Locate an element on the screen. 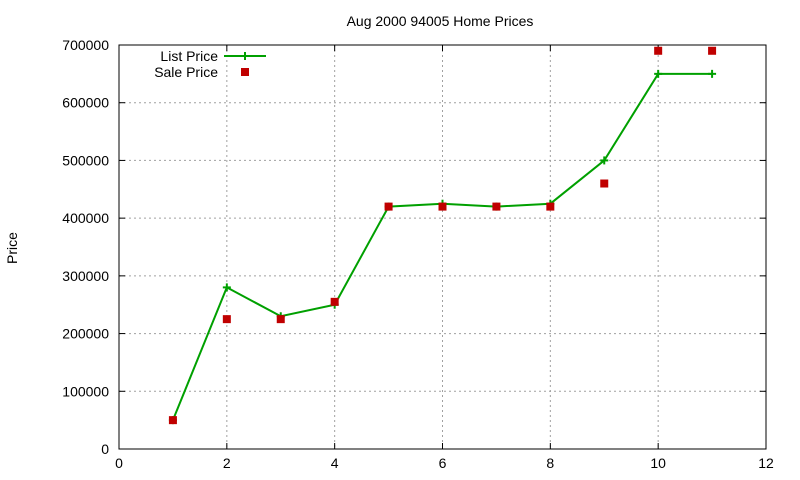 This screenshot has height=480, width=800. legend-label: Sale Price is located at coordinates (186, 72).